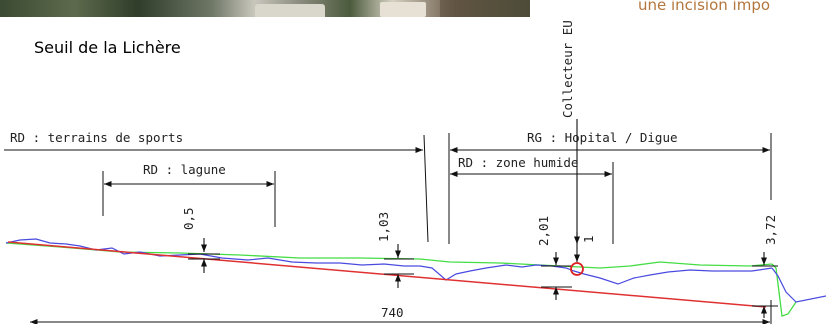 Image resolution: width=826 pixels, height=324 pixels. What do you see at coordinates (765, 266) in the screenshot?
I see `dimension-3-72: 3,72` at bounding box center [765, 266].